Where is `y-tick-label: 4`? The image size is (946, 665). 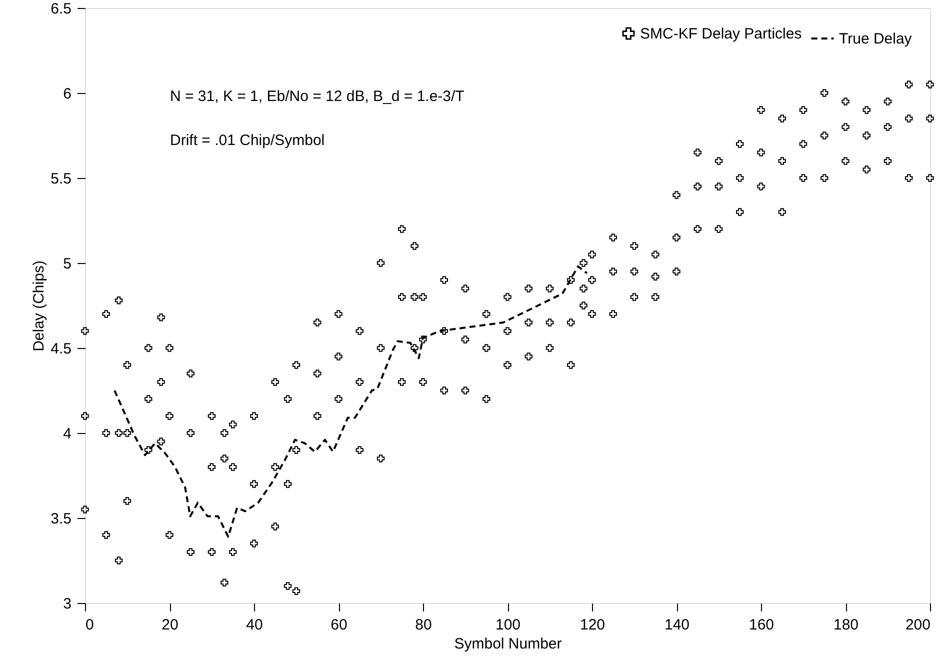
y-tick-label: 4 is located at coordinates (67, 434).